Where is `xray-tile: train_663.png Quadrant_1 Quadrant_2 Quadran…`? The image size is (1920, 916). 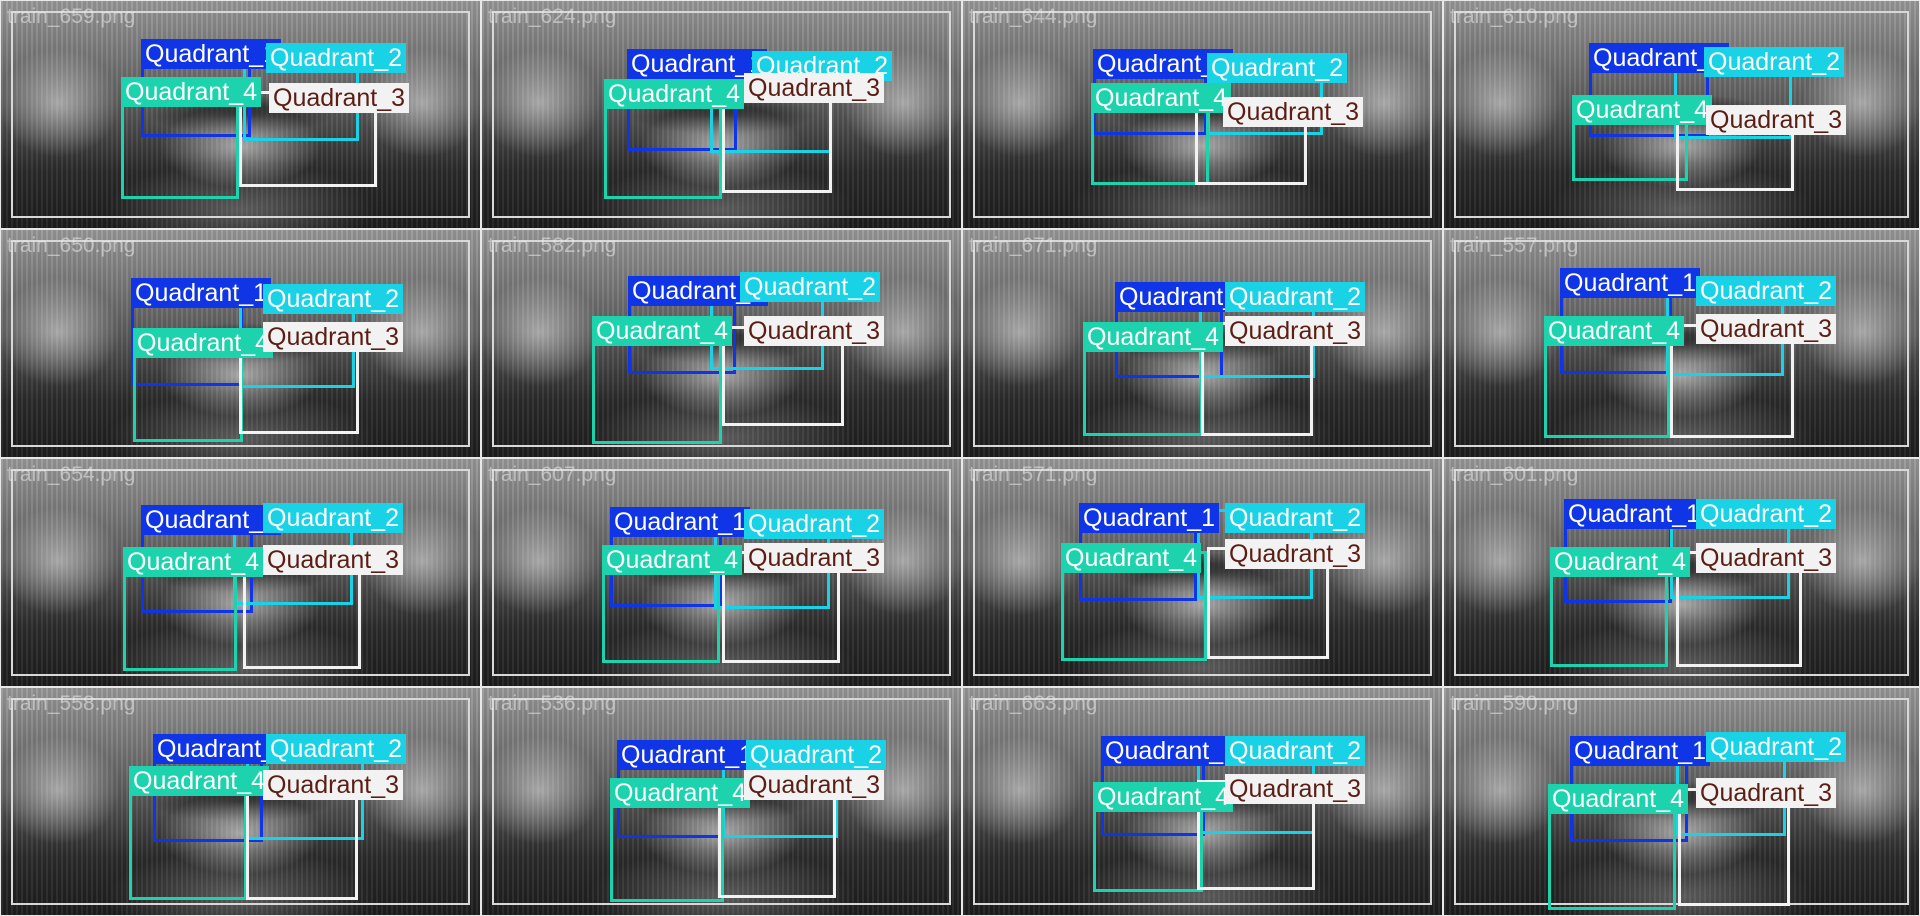
xray-tile: train_663.png Quadrant_1 Quadrant_2 Quadran… is located at coordinates (1202, 801).